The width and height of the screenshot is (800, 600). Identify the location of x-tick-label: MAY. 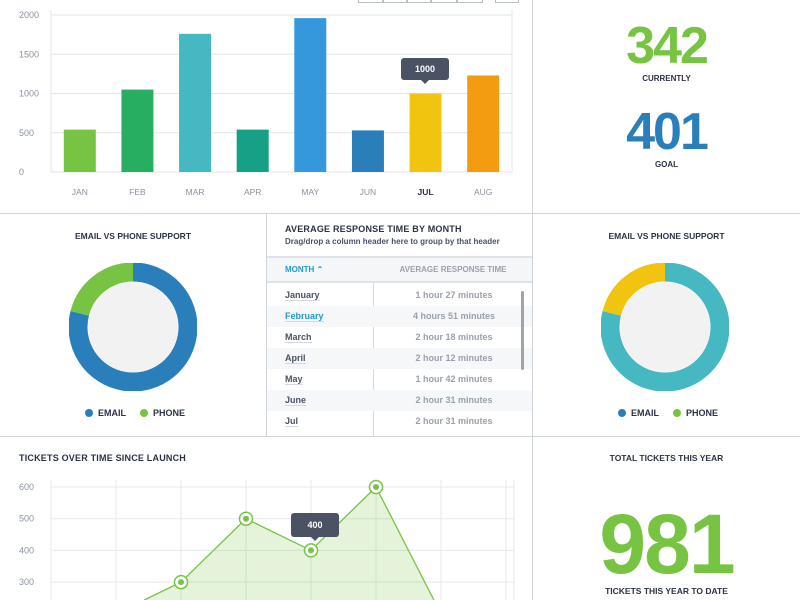
(310, 192).